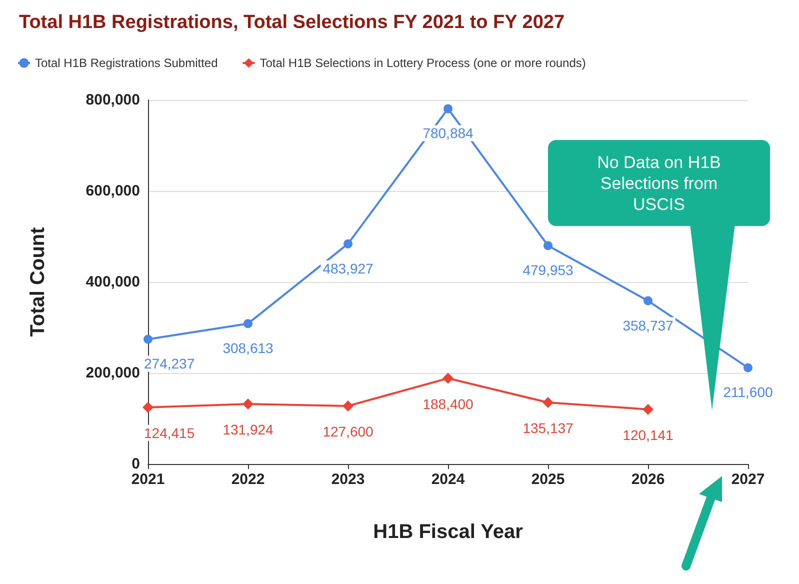 The height and width of the screenshot is (584, 799). What do you see at coordinates (448, 479) in the screenshot?
I see `x-tick-label: 2024` at bounding box center [448, 479].